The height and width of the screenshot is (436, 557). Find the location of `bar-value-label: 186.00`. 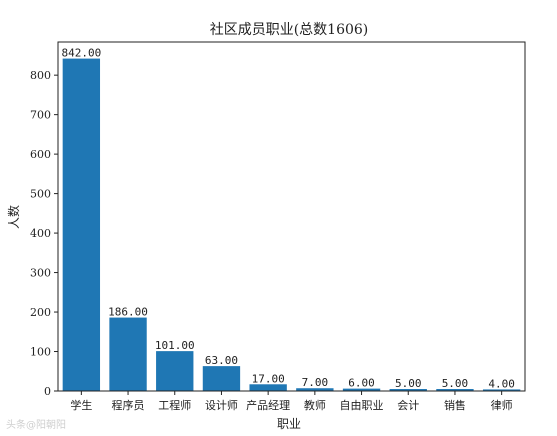

bar-value-label: 186.00 is located at coordinates (128, 312).